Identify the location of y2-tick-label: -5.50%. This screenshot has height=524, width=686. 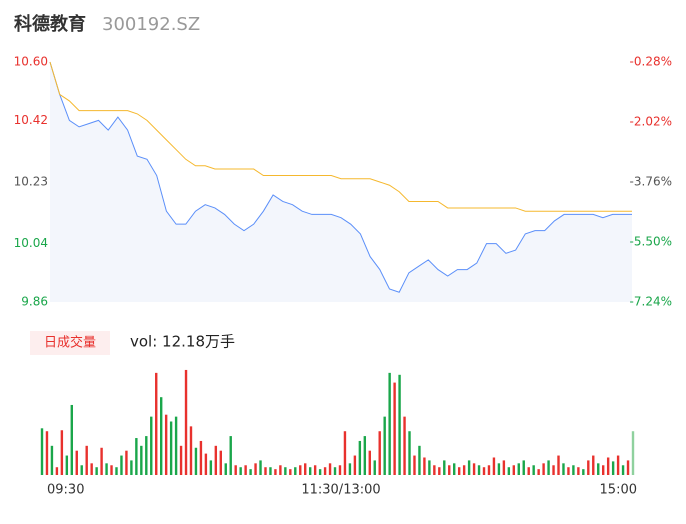
(651, 242).